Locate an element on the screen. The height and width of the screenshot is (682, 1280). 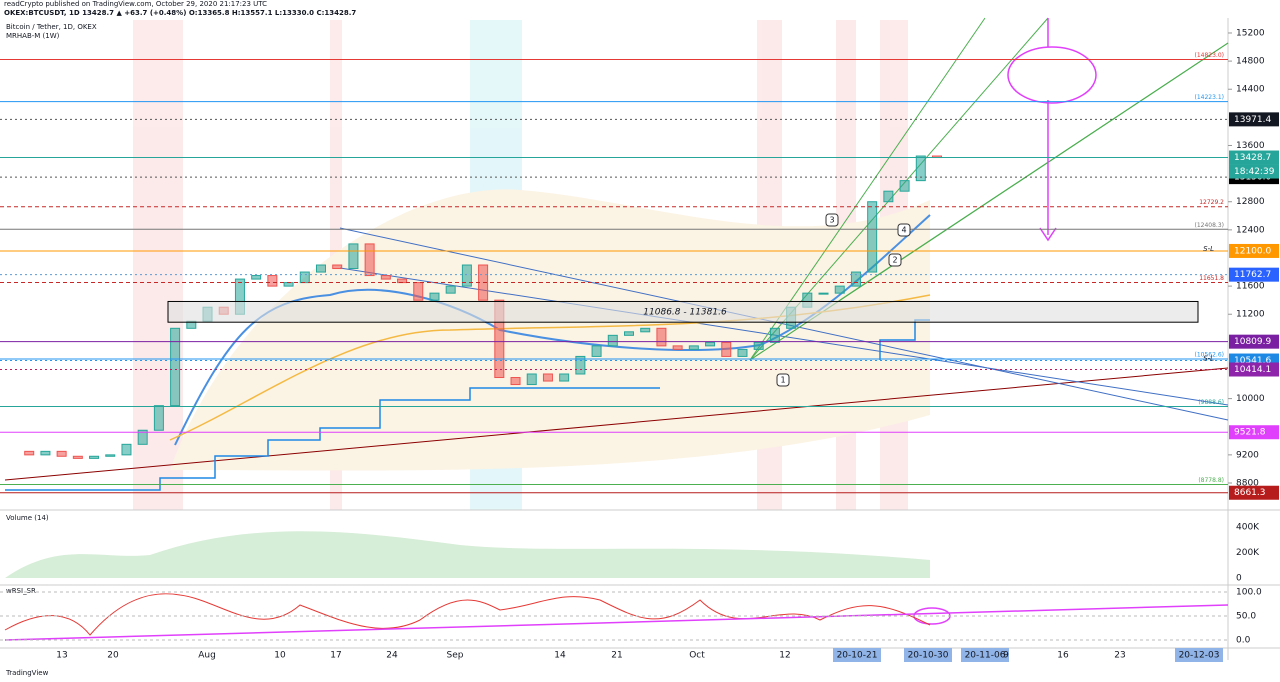
level-label: 11651.8 is located at coordinates (1211, 278).